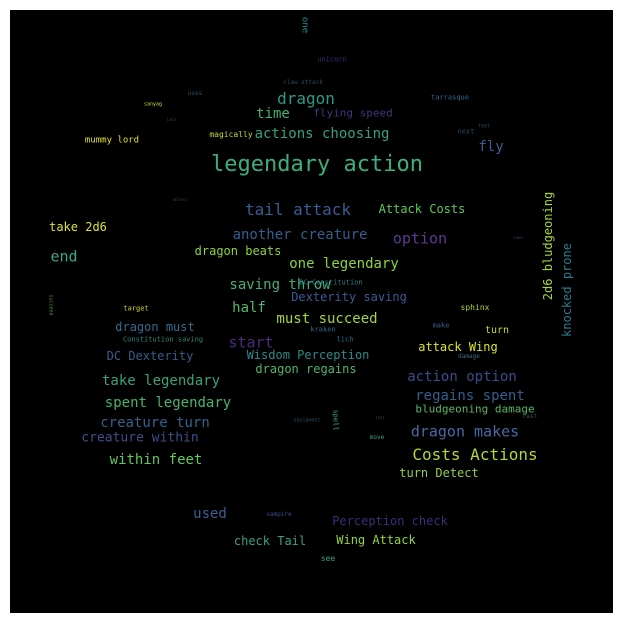  Describe the element at coordinates (458, 347) in the screenshot. I see `word-attack-wing: attack Wing` at that location.